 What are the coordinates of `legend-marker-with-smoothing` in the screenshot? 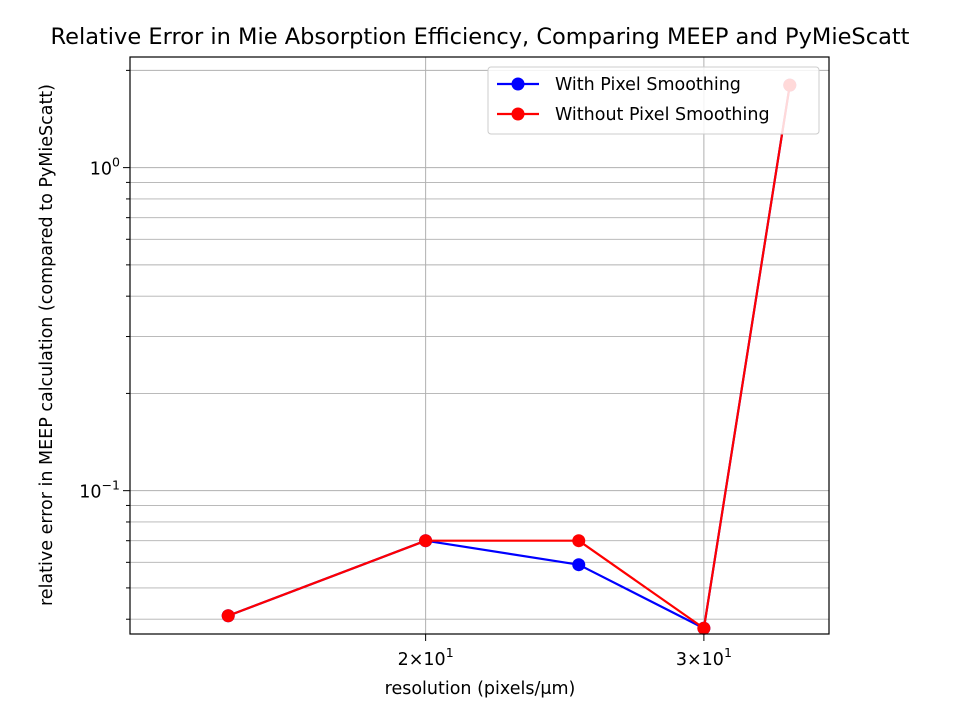 It's located at (518, 84).